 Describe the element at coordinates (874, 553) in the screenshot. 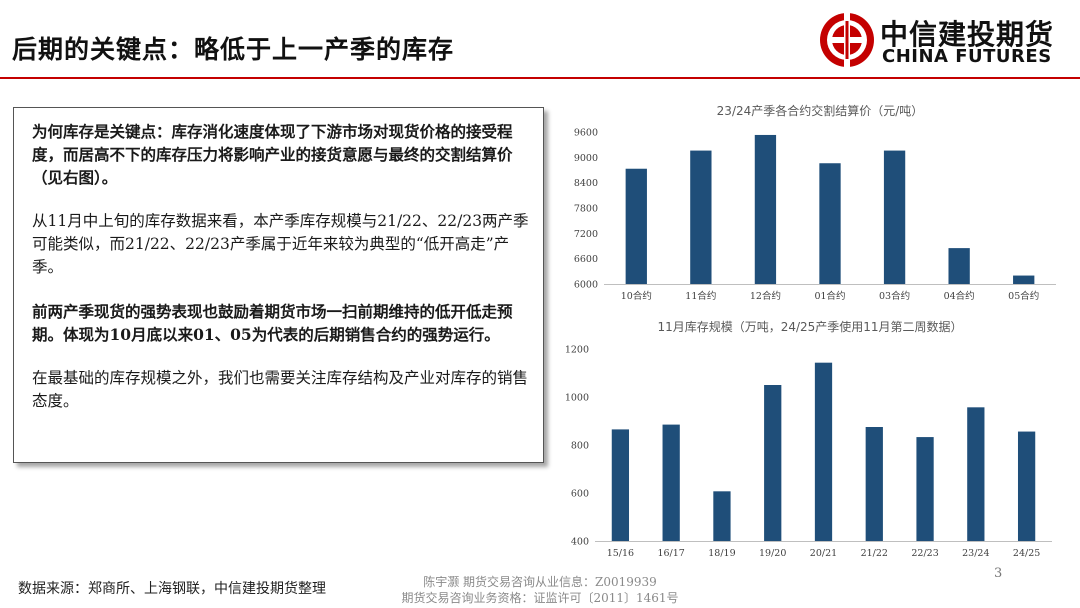

I see `x-tick-label: 21/22` at that location.